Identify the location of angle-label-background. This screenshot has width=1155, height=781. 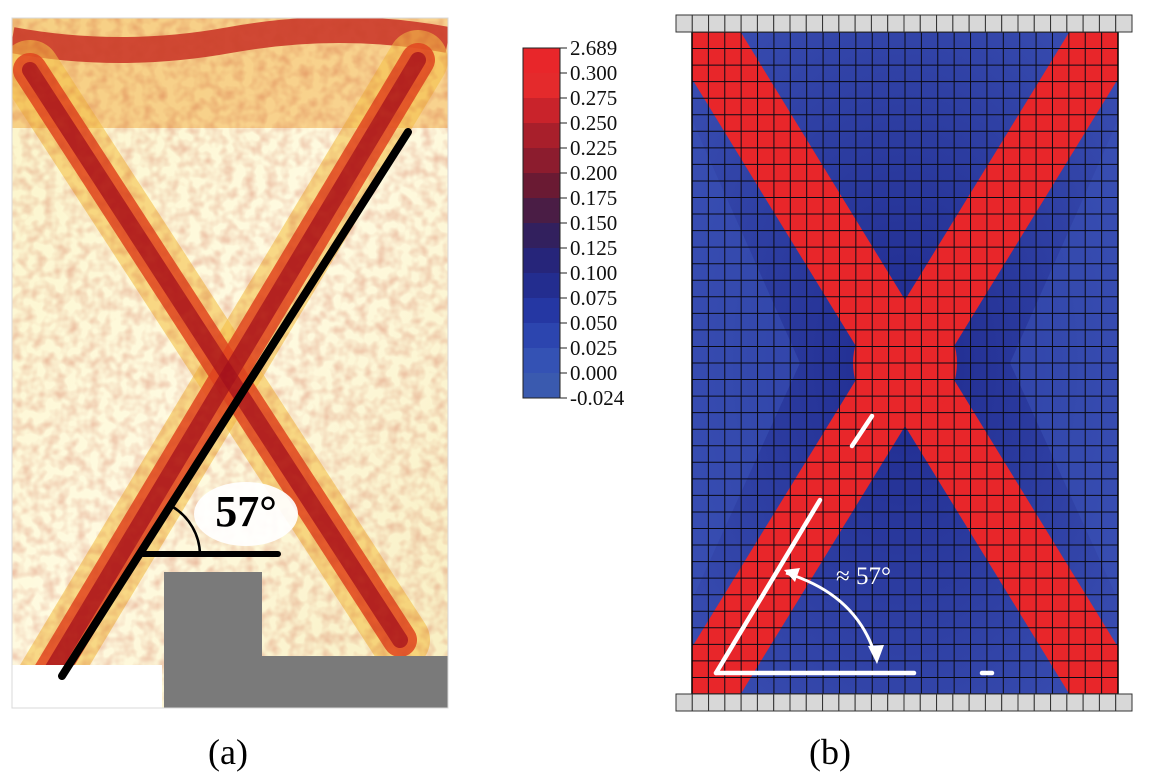
(246, 514).